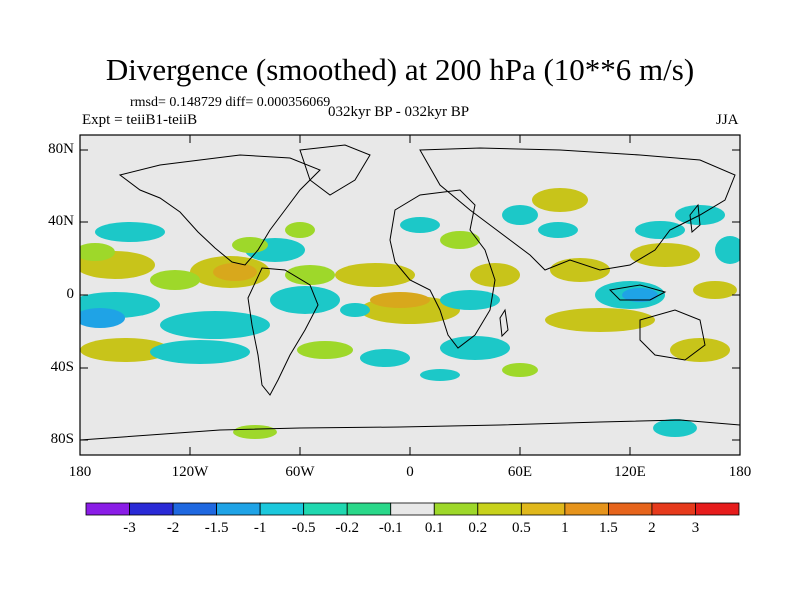 This screenshot has height=600, width=800. I want to click on lat-tick-label: 0, so click(70, 294).